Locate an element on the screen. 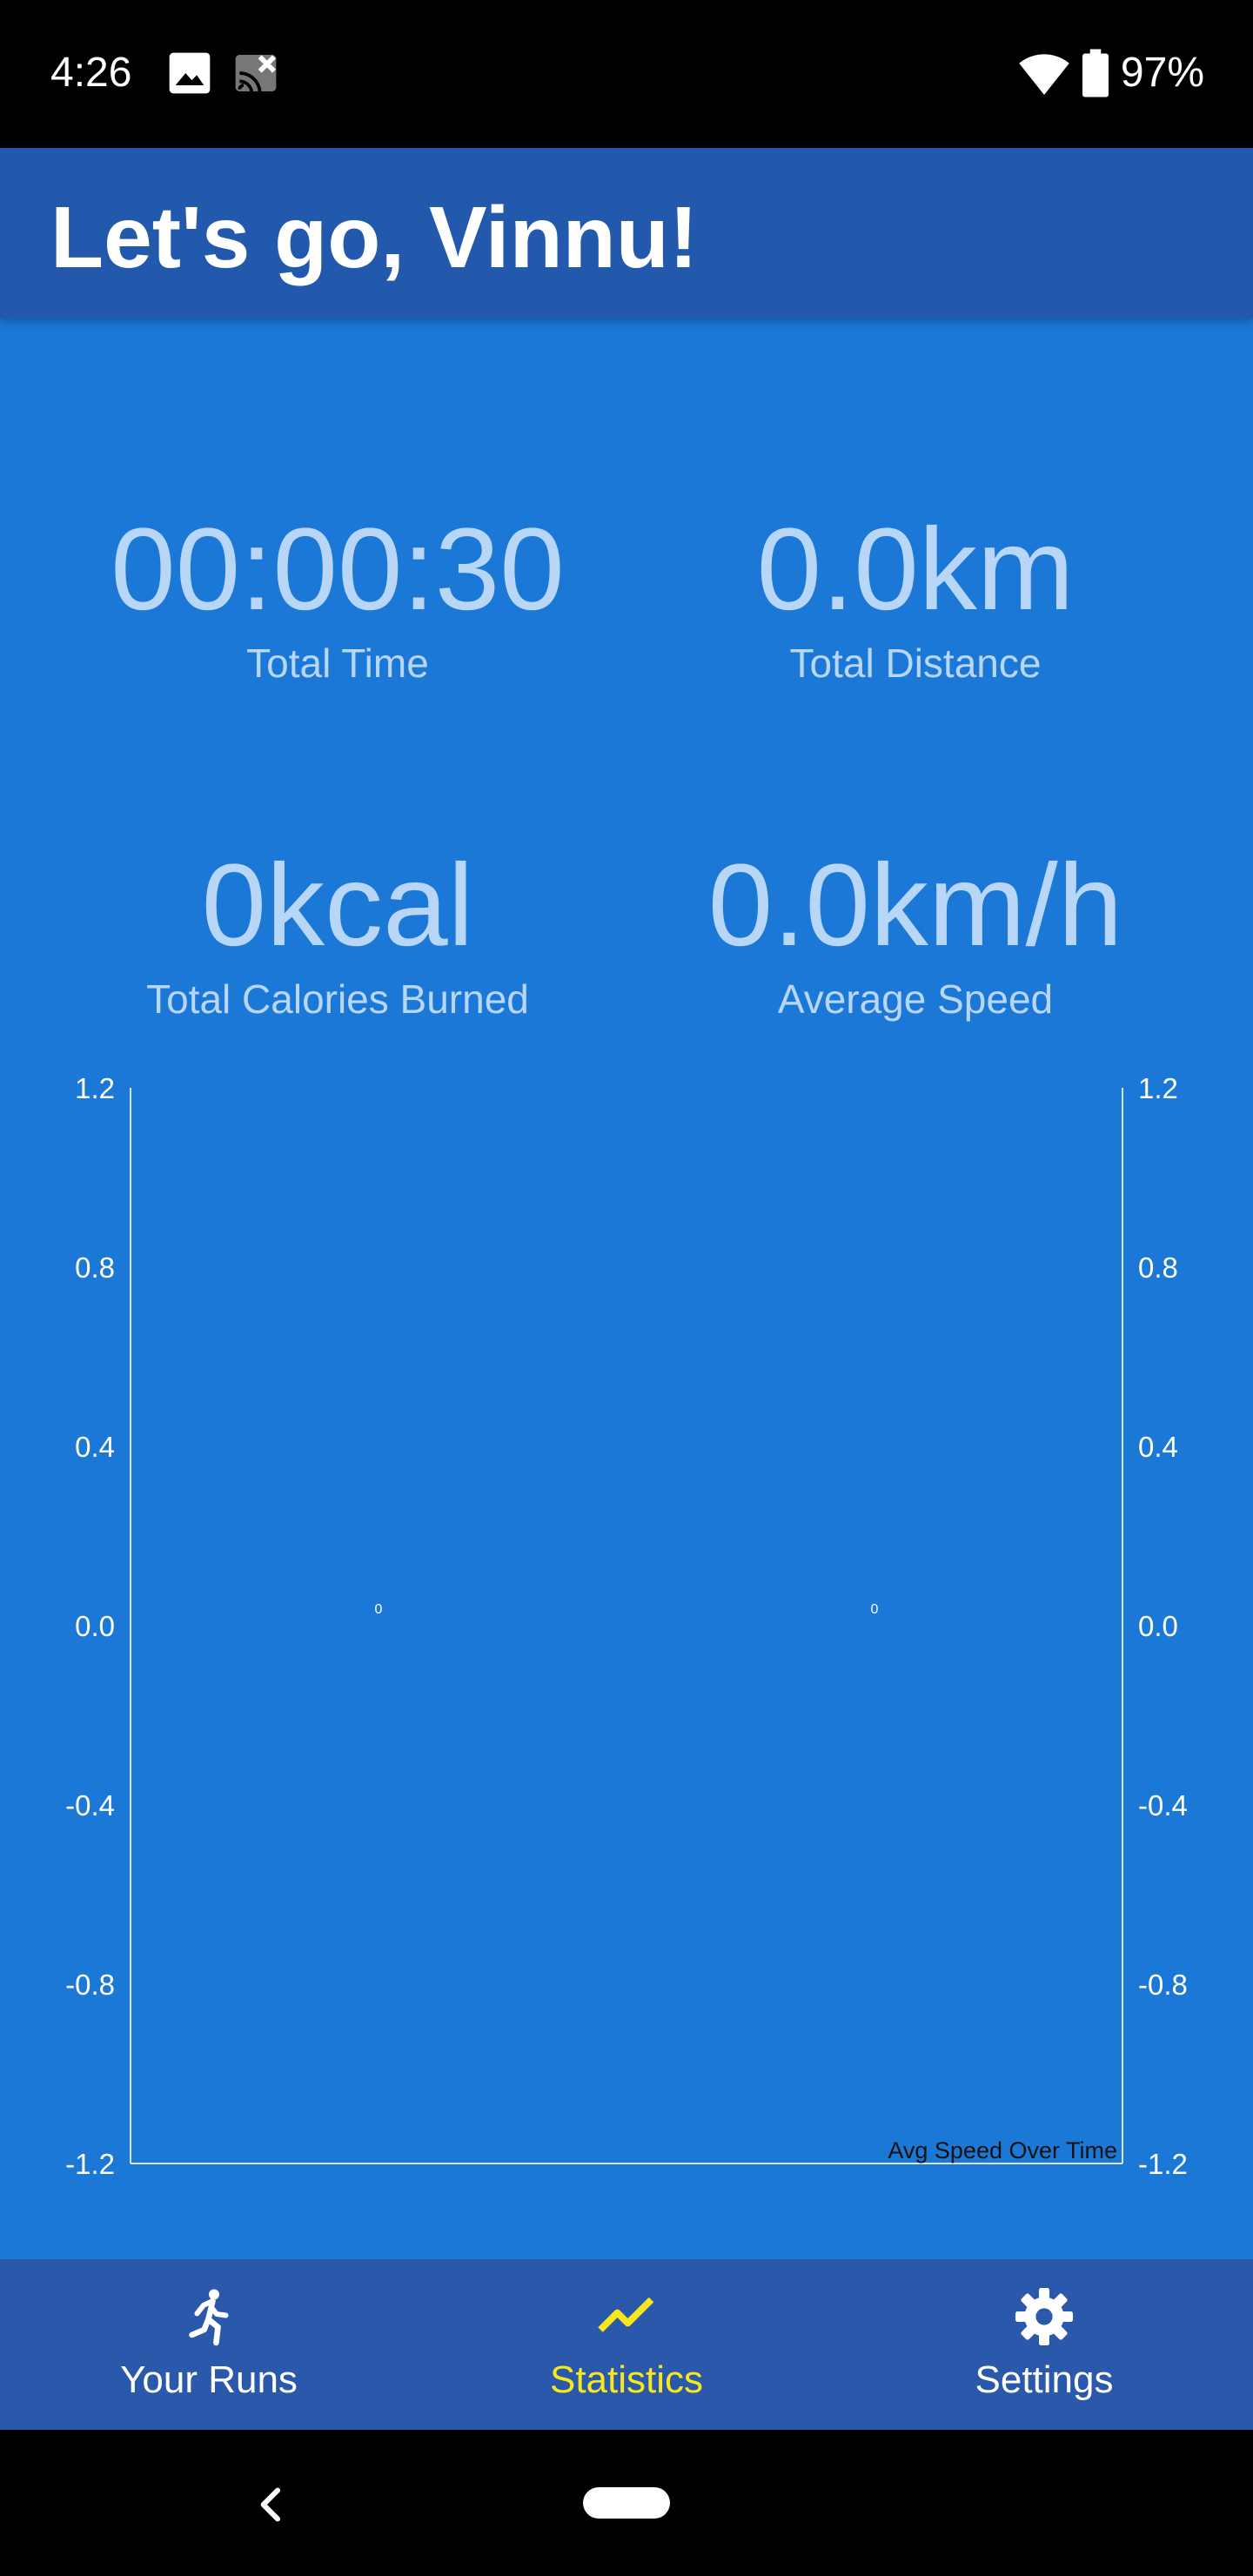 Image resolution: width=1253 pixels, height=2576 pixels. total-time-label: Total Time is located at coordinates (337, 663).